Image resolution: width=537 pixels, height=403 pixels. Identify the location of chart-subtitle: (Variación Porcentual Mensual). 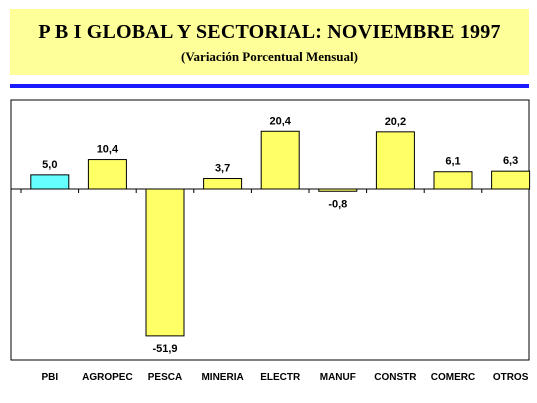
(269, 56).